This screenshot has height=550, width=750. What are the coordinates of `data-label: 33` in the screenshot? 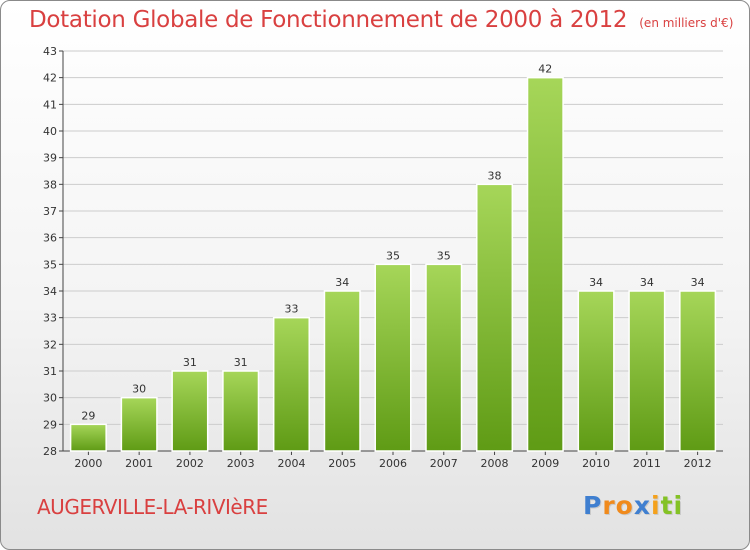 It's located at (291, 309).